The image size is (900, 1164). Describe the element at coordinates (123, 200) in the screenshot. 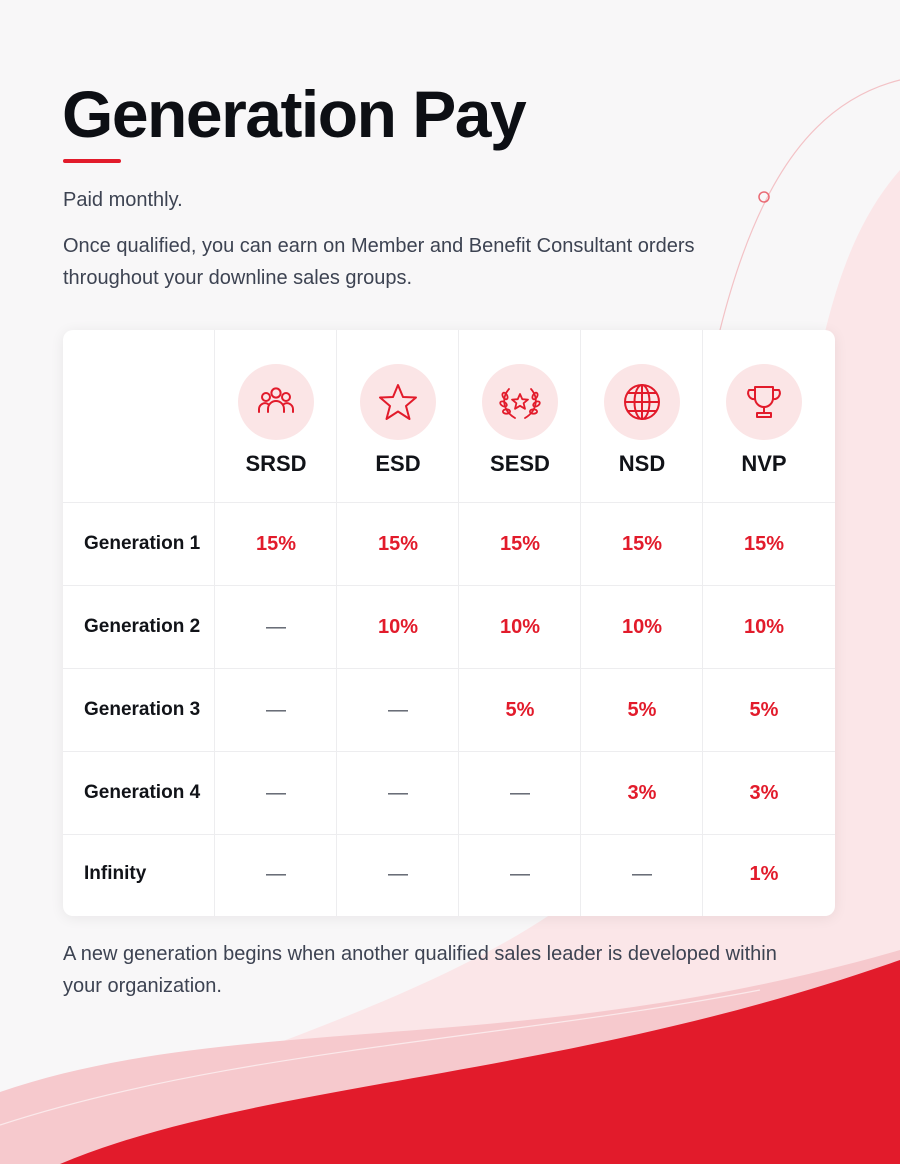

I see `paid-monthly-note: Paid monthly.` at that location.